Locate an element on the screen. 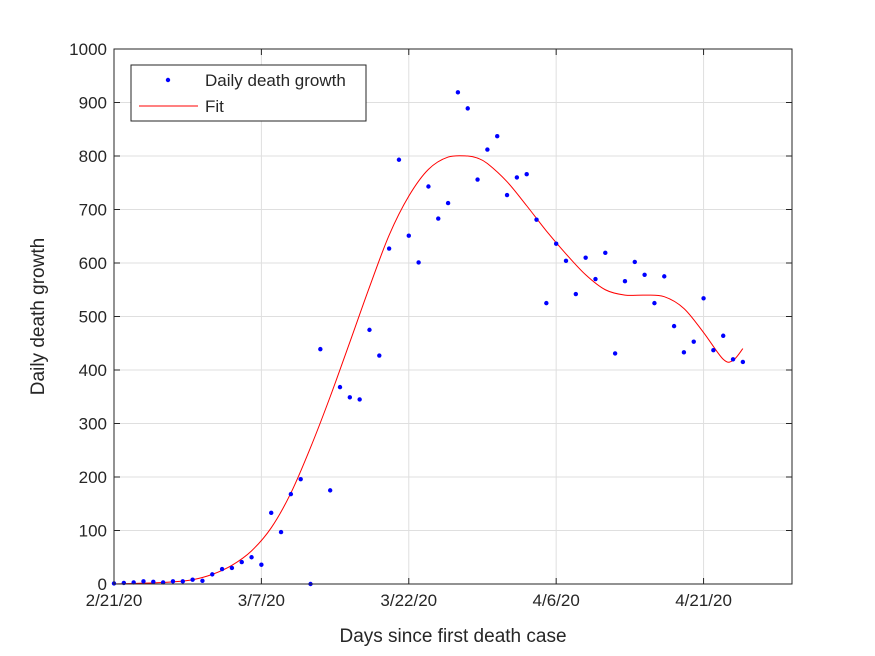  y-tick-label: 800 is located at coordinates (93, 156).